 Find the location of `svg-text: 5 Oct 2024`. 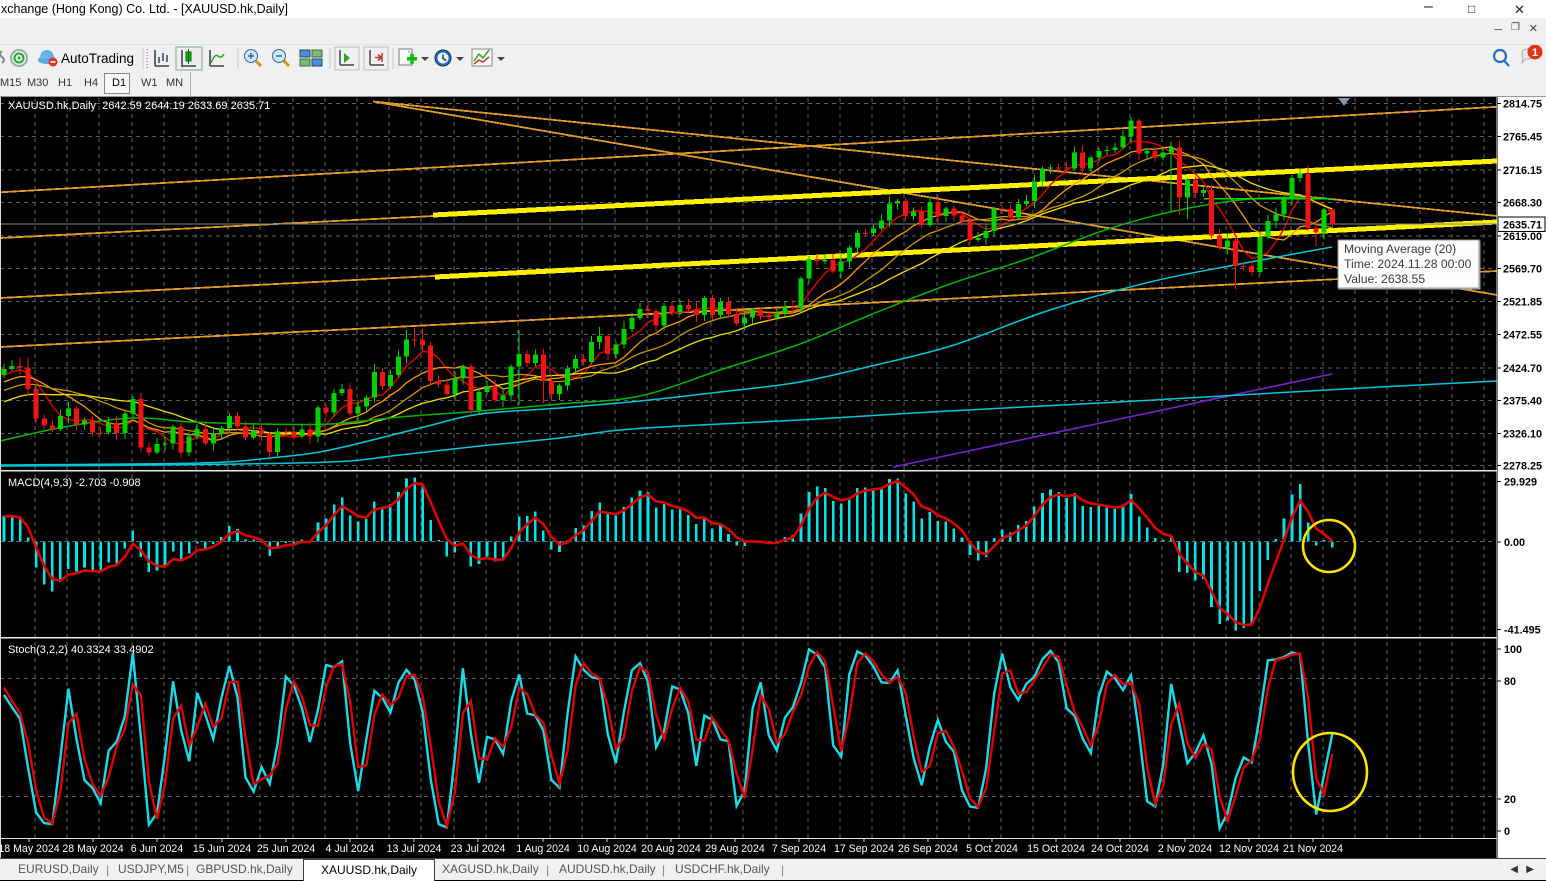

svg-text: 5 Oct 2024 is located at coordinates (992, 849).